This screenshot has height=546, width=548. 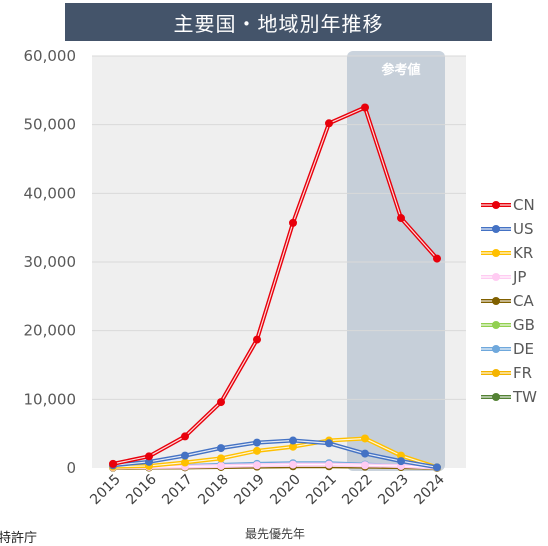 I want to click on legend-label: CN, so click(x=524, y=205).